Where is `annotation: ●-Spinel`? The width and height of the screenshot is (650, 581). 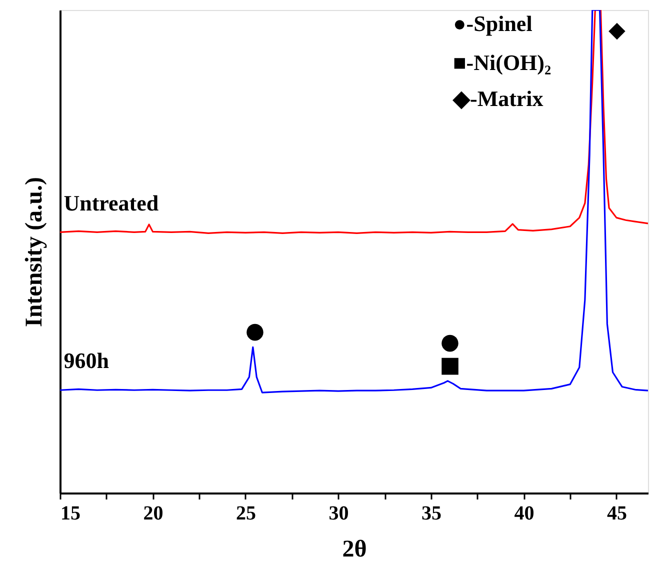
annotation: ●-Spinel is located at coordinates (492, 23).